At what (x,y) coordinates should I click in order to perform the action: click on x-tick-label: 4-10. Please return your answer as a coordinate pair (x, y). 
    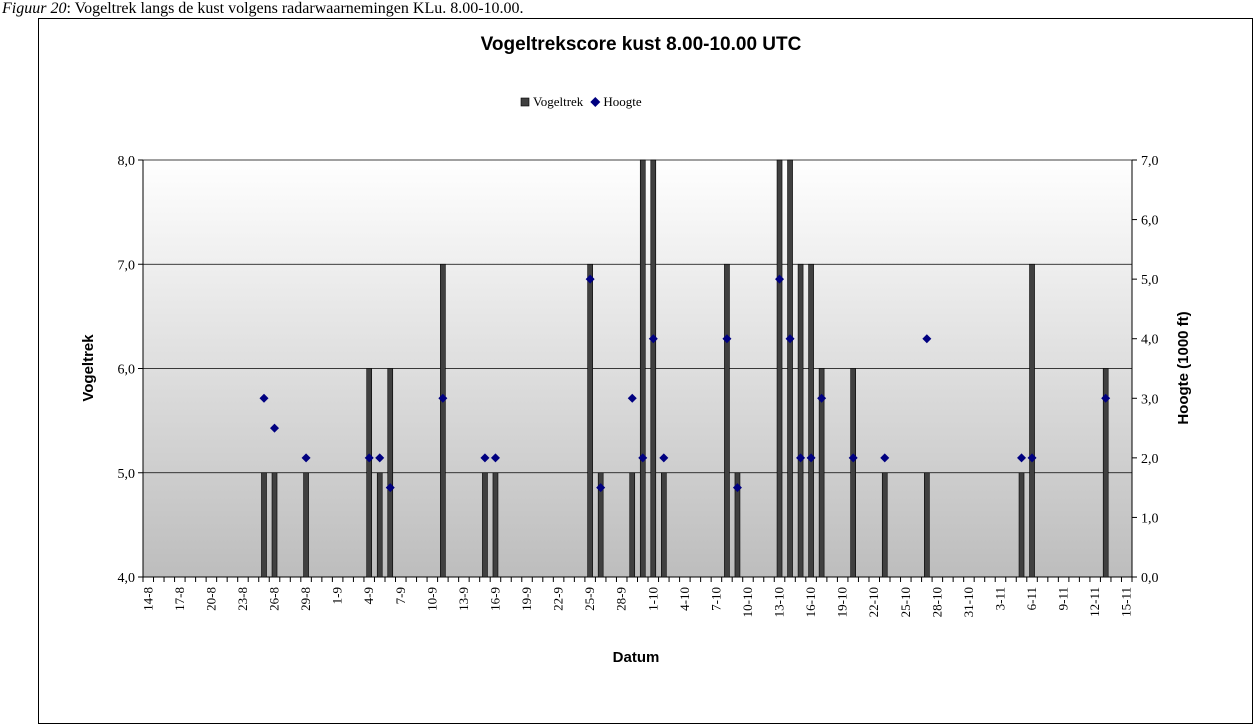
    Looking at the image, I should click on (684, 599).